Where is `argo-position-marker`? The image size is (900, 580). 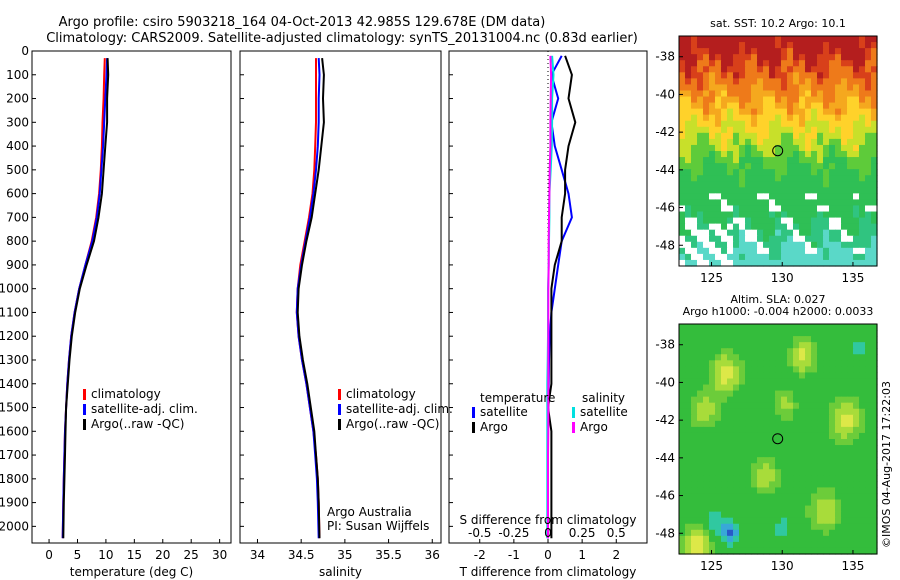
argo-position-marker is located at coordinates (778, 439).